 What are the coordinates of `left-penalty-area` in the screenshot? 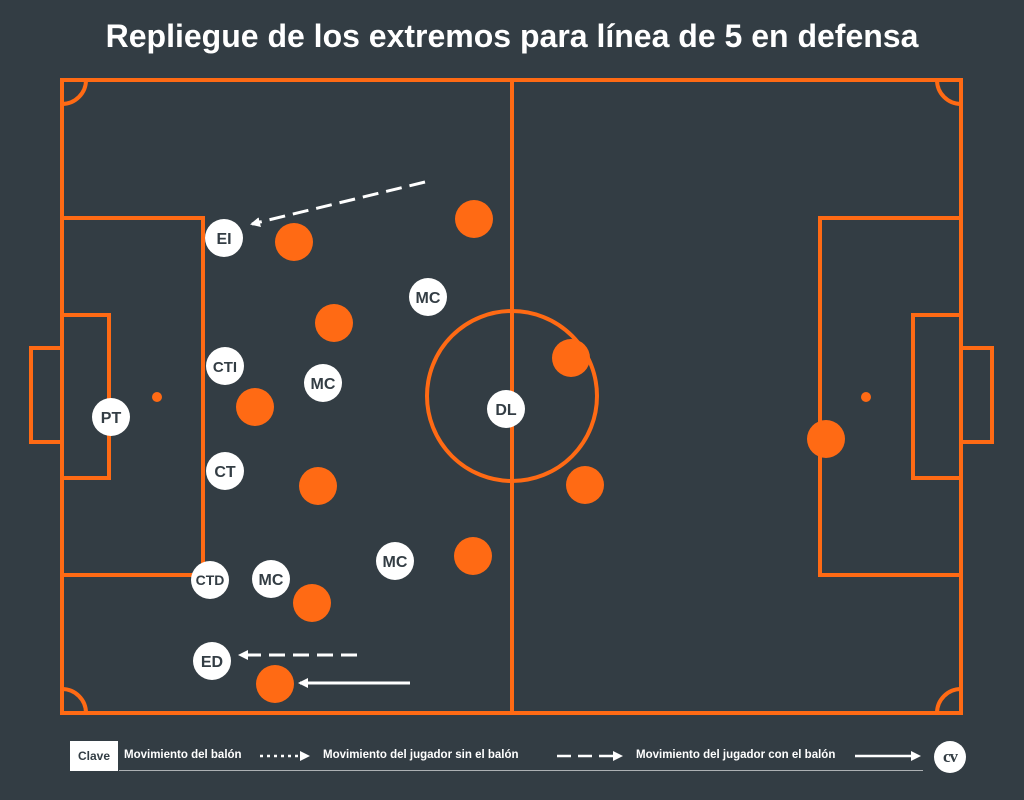 It's located at (132, 396).